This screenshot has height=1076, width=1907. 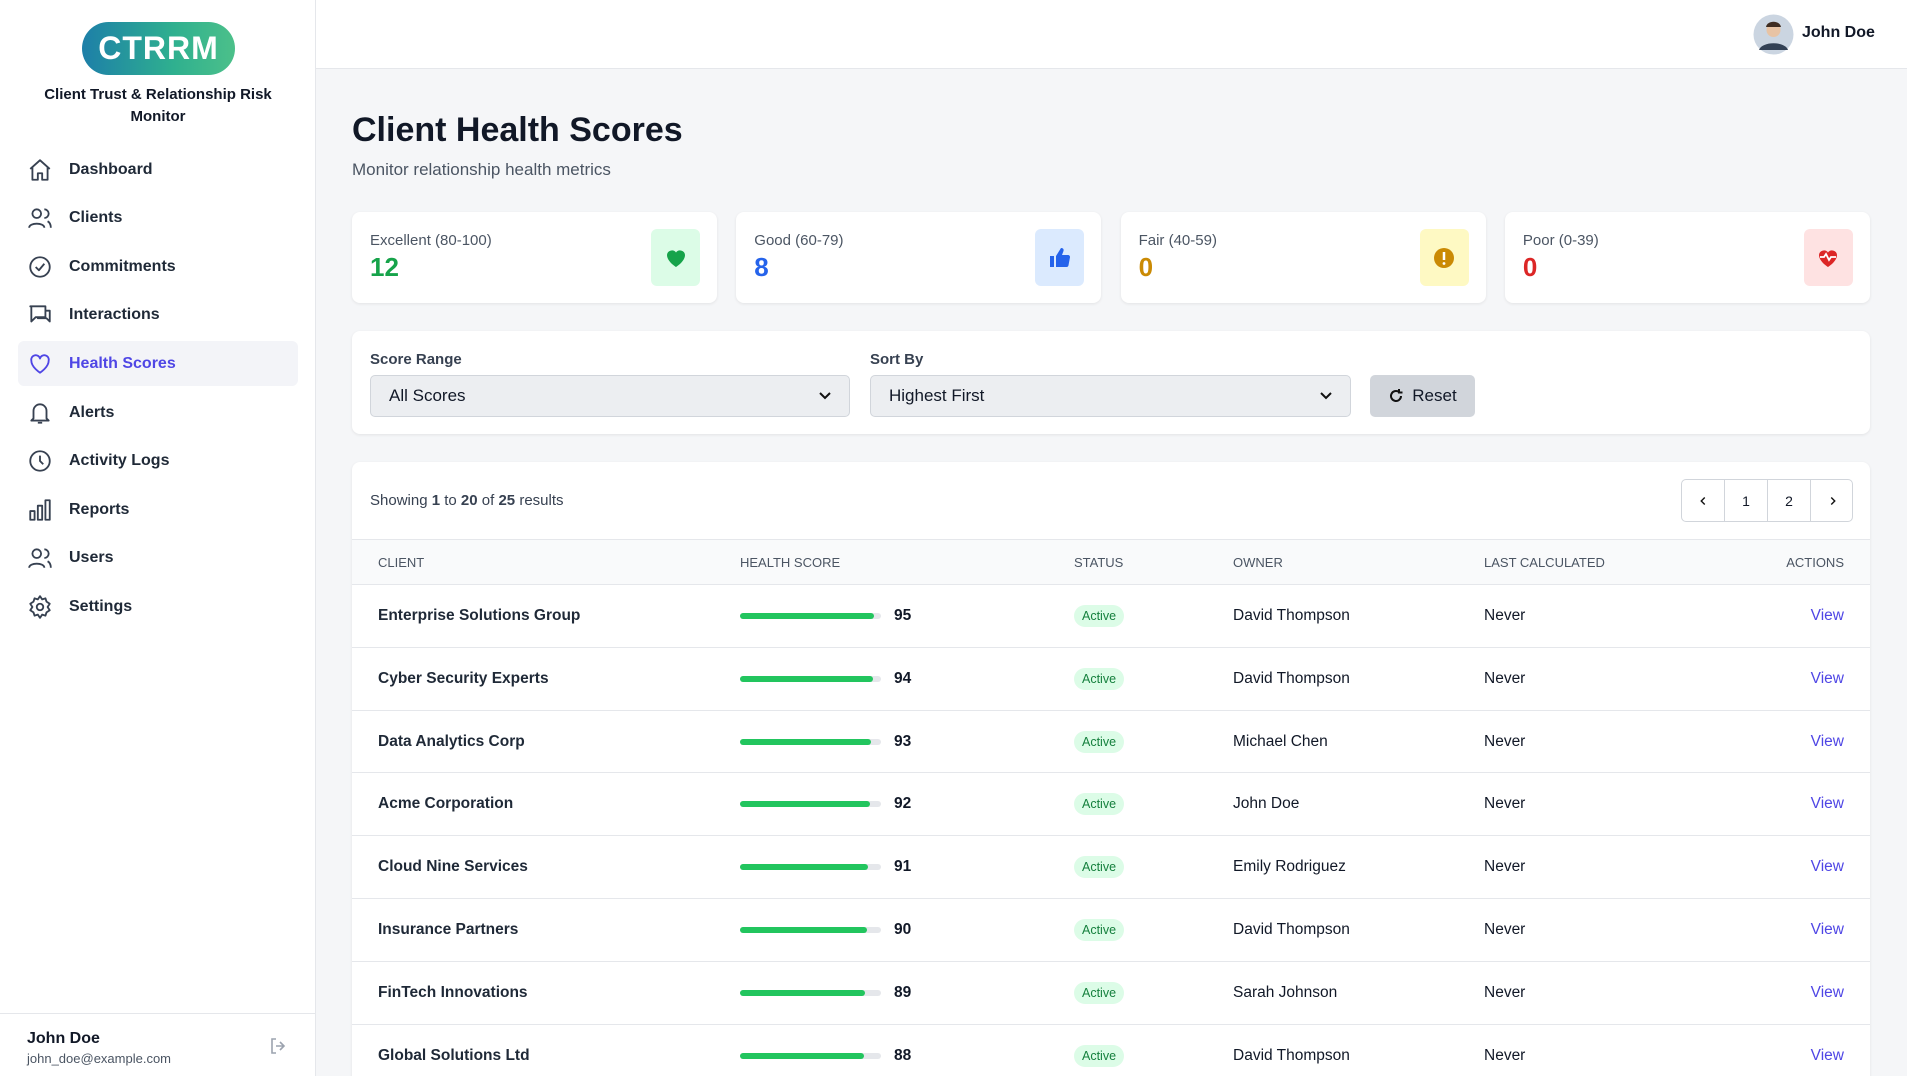 What do you see at coordinates (446, 804) in the screenshot?
I see `client-name: Acme Corporation` at bounding box center [446, 804].